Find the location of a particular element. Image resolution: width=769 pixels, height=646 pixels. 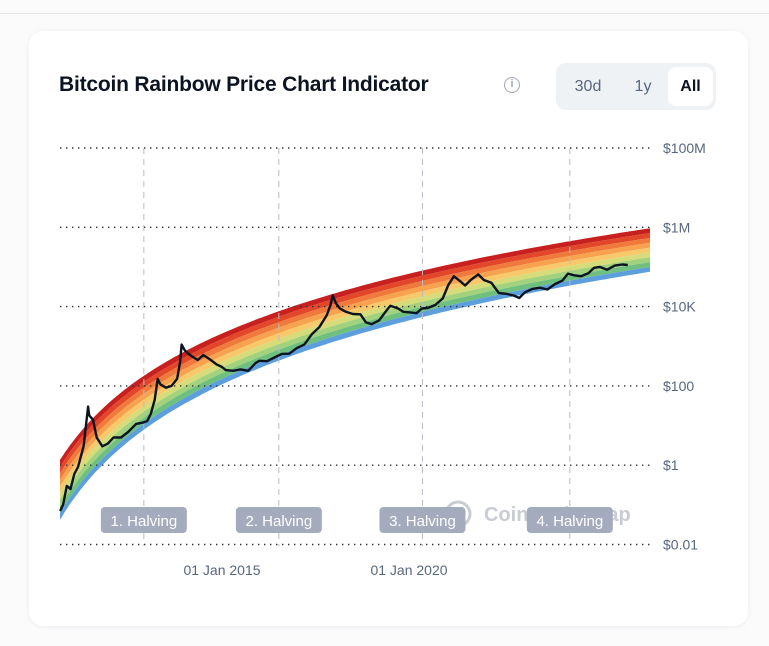

range-selector: 30d 1y All is located at coordinates (636, 86).